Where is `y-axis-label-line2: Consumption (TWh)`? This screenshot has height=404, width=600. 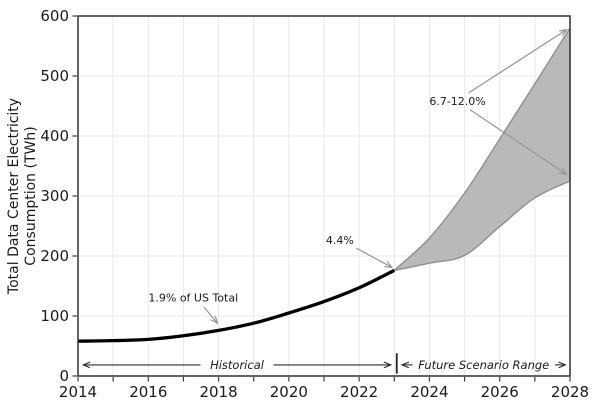 y-axis-label-line2: Consumption (TWh) is located at coordinates (31, 195).